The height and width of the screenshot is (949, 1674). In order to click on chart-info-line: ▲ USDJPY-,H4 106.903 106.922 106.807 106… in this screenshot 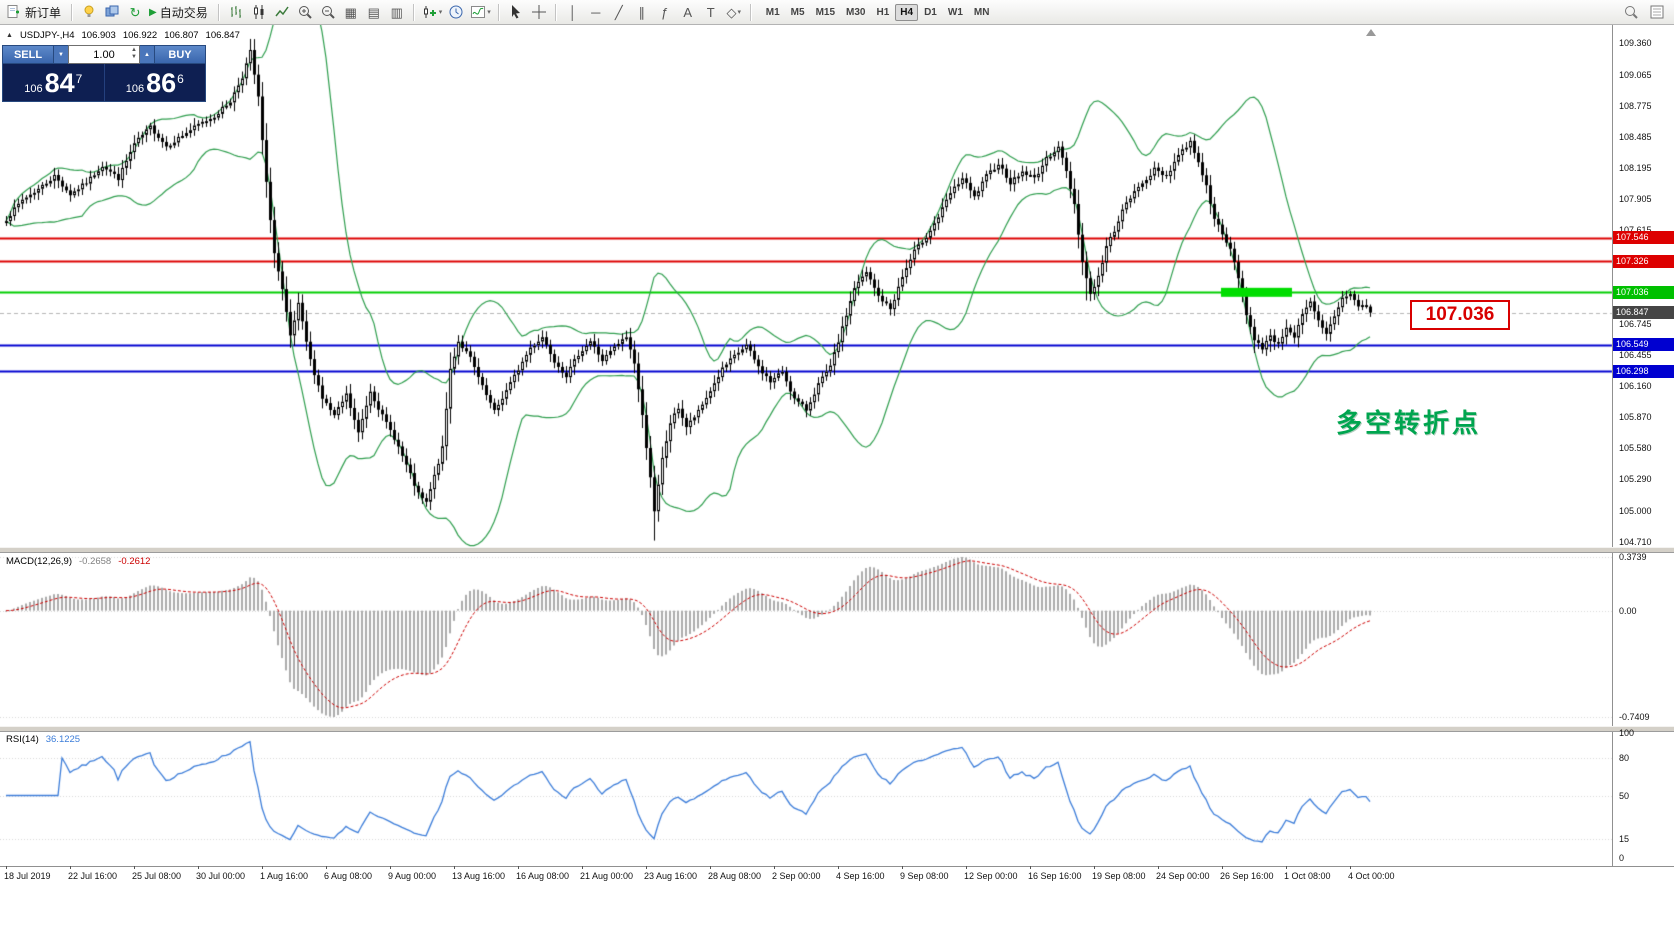, I will do `click(123, 35)`.